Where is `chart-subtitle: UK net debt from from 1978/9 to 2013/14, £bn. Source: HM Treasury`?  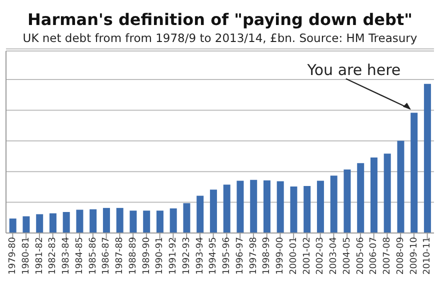
chart-subtitle: UK net debt from from 1978/9 to 2013/14, £bn. Source: HM Treasury is located at coordinates (220, 38).